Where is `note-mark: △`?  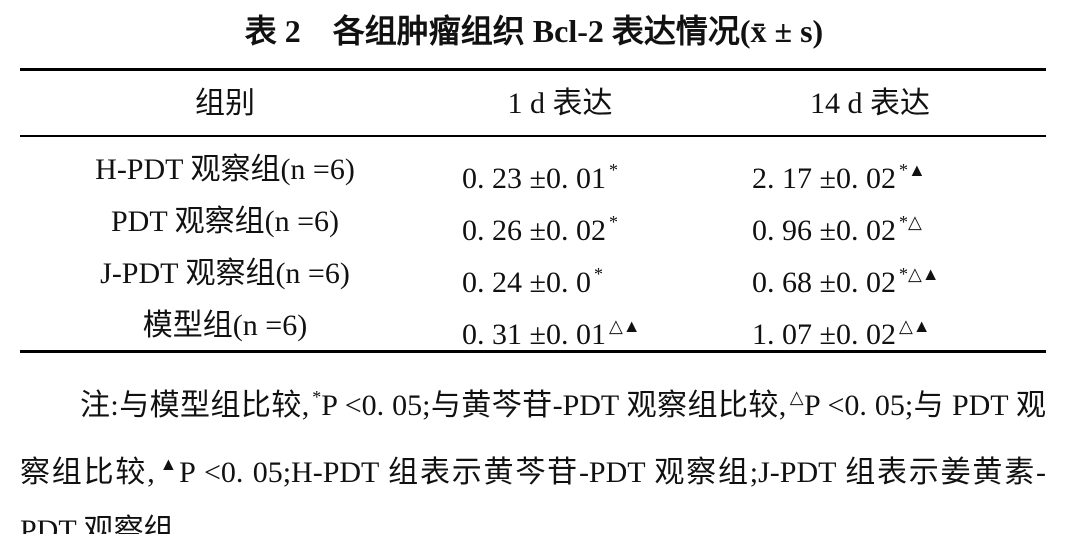 note-mark: △ is located at coordinates (796, 397).